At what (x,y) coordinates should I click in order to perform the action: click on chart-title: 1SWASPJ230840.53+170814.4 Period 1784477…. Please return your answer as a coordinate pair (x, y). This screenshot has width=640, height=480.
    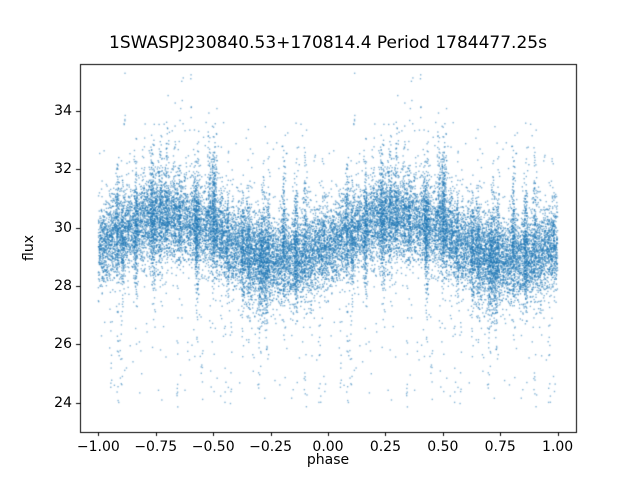
    Looking at the image, I should click on (328, 43).